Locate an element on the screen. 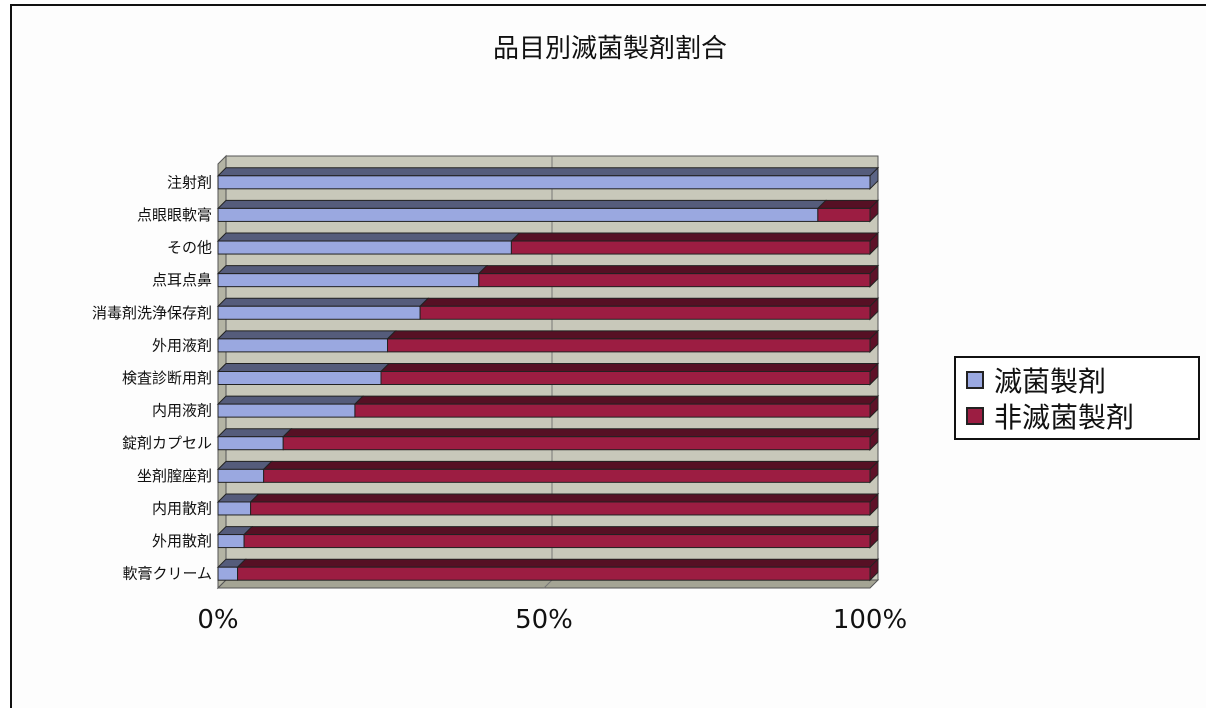 Image resolution: width=1208 pixels, height=708 pixels. chart-title: 品目別滅菌製剤割合 is located at coordinates (610, 49).